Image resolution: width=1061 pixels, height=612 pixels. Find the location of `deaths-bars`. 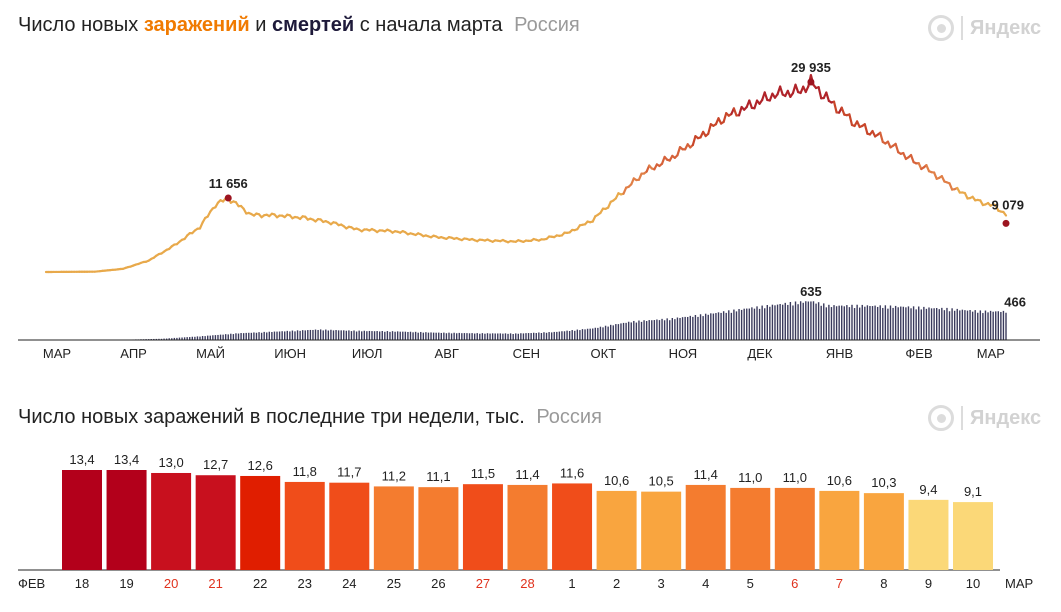

deaths-bars is located at coordinates (568, 320).